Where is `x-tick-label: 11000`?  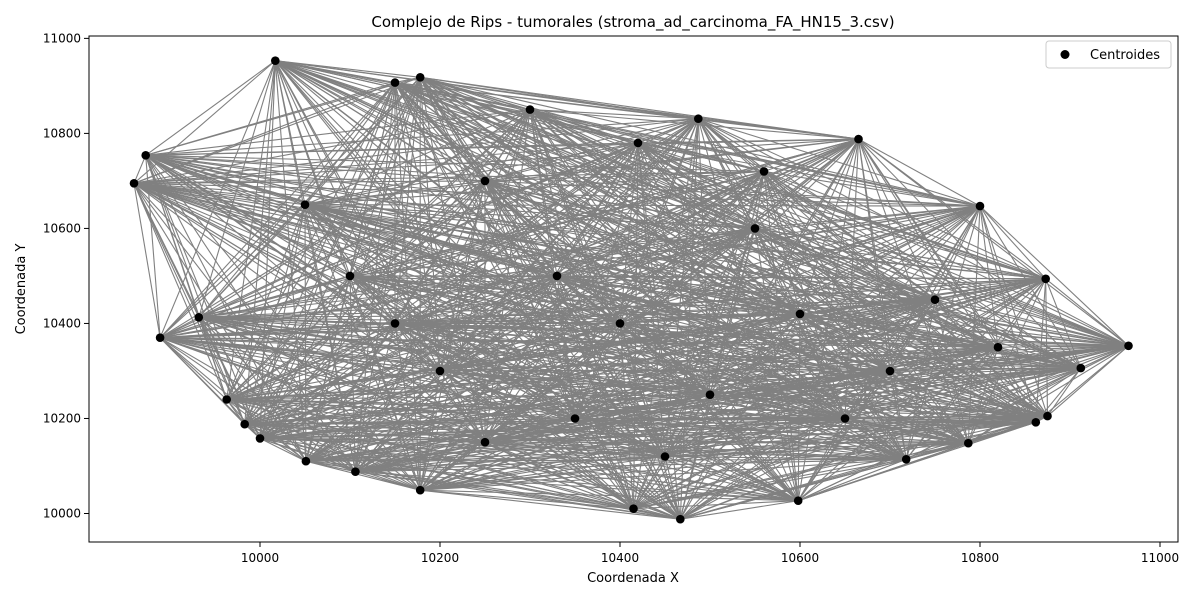
x-tick-label: 11000 is located at coordinates (1160, 558).